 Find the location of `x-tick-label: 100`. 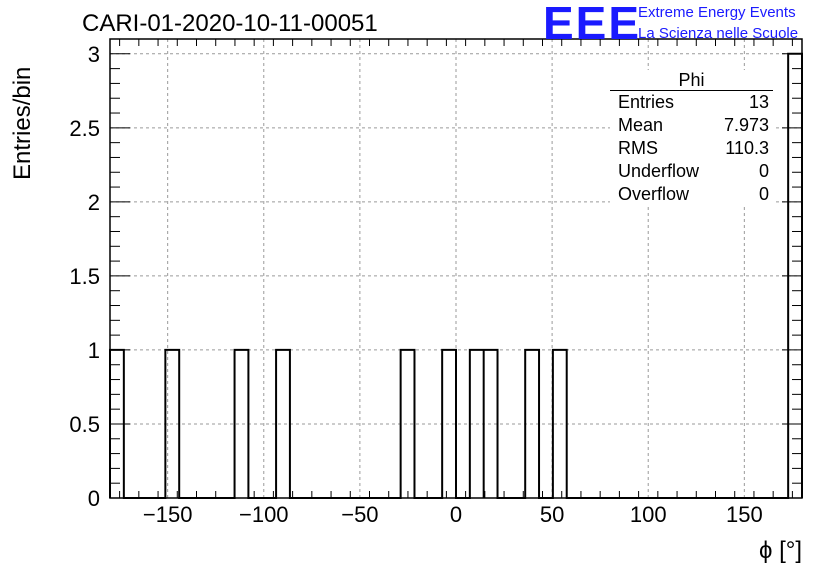

x-tick-label: 100 is located at coordinates (648, 514).